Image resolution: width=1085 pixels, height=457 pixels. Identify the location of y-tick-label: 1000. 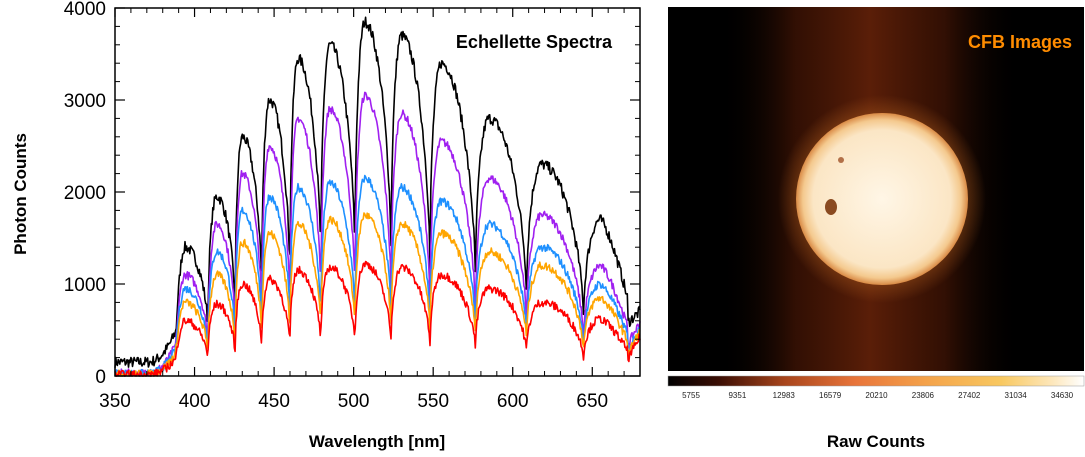
(85, 285).